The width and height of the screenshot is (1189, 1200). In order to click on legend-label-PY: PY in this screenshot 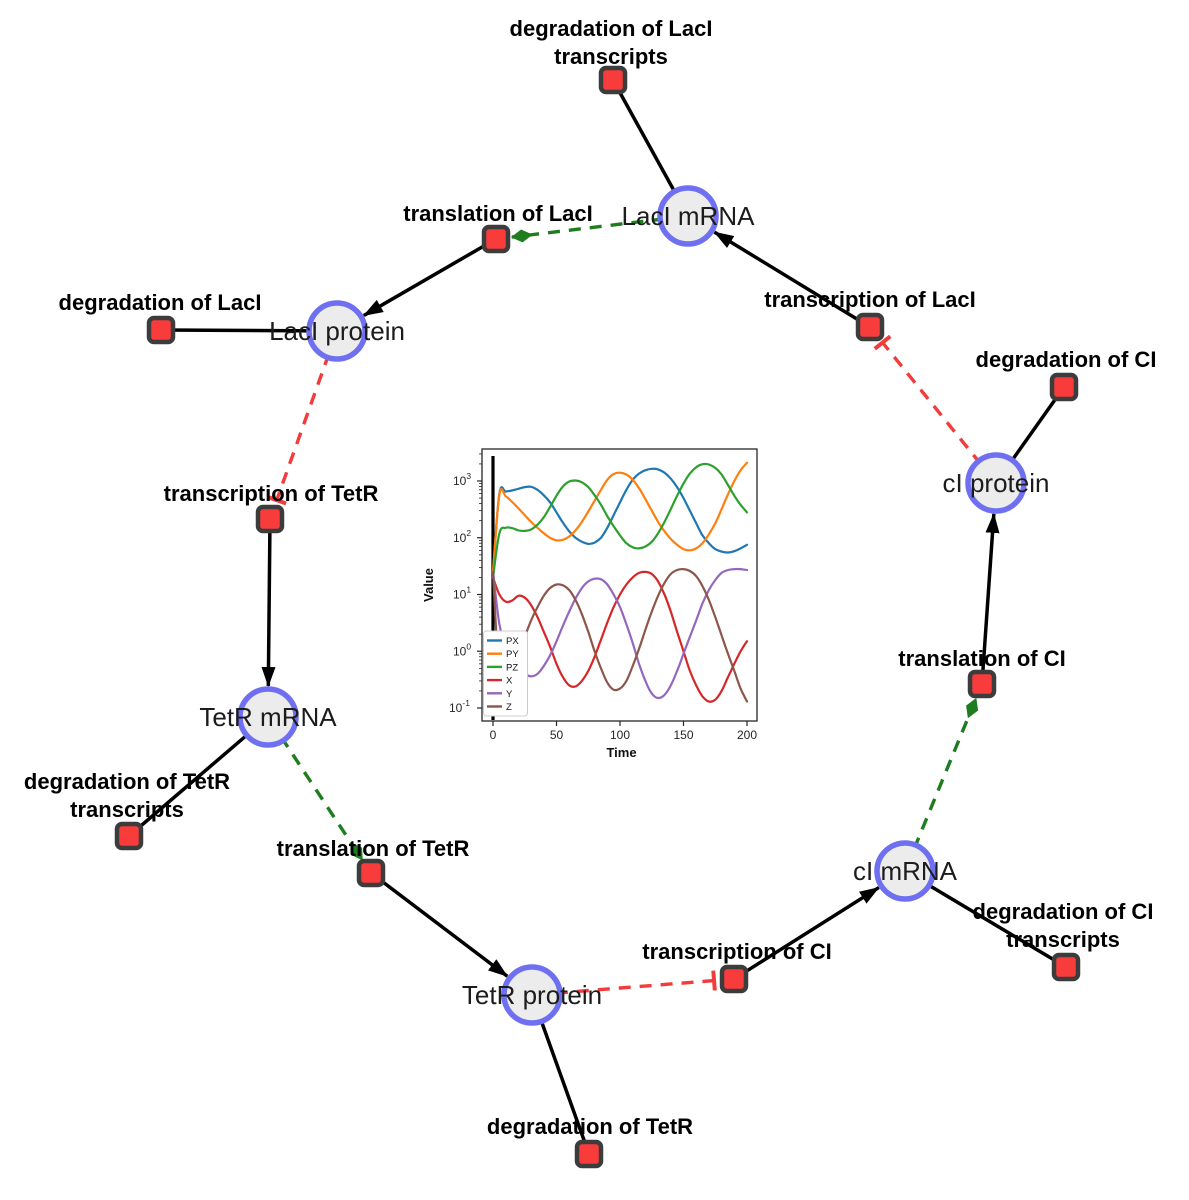, I will do `click(512, 654)`.